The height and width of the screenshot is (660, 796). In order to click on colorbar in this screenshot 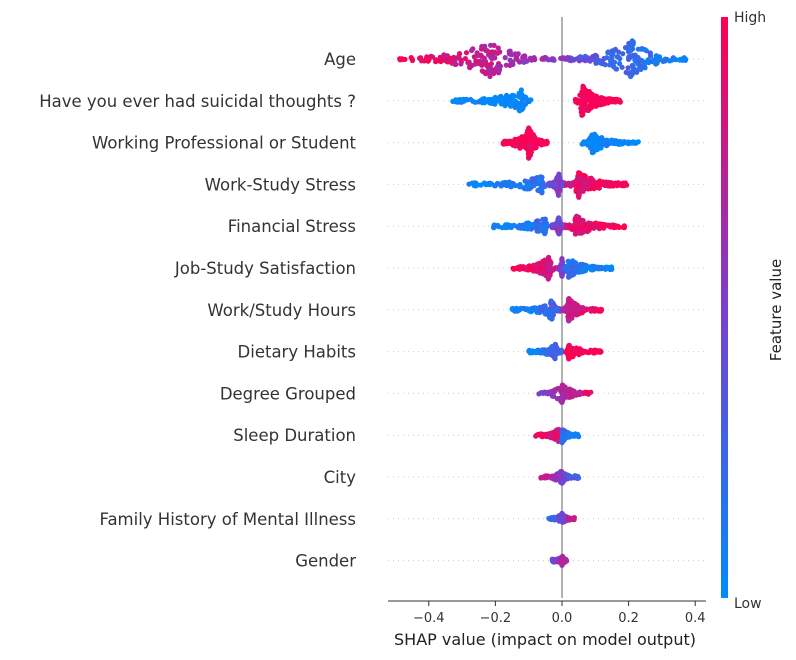, I will do `click(724, 307)`.